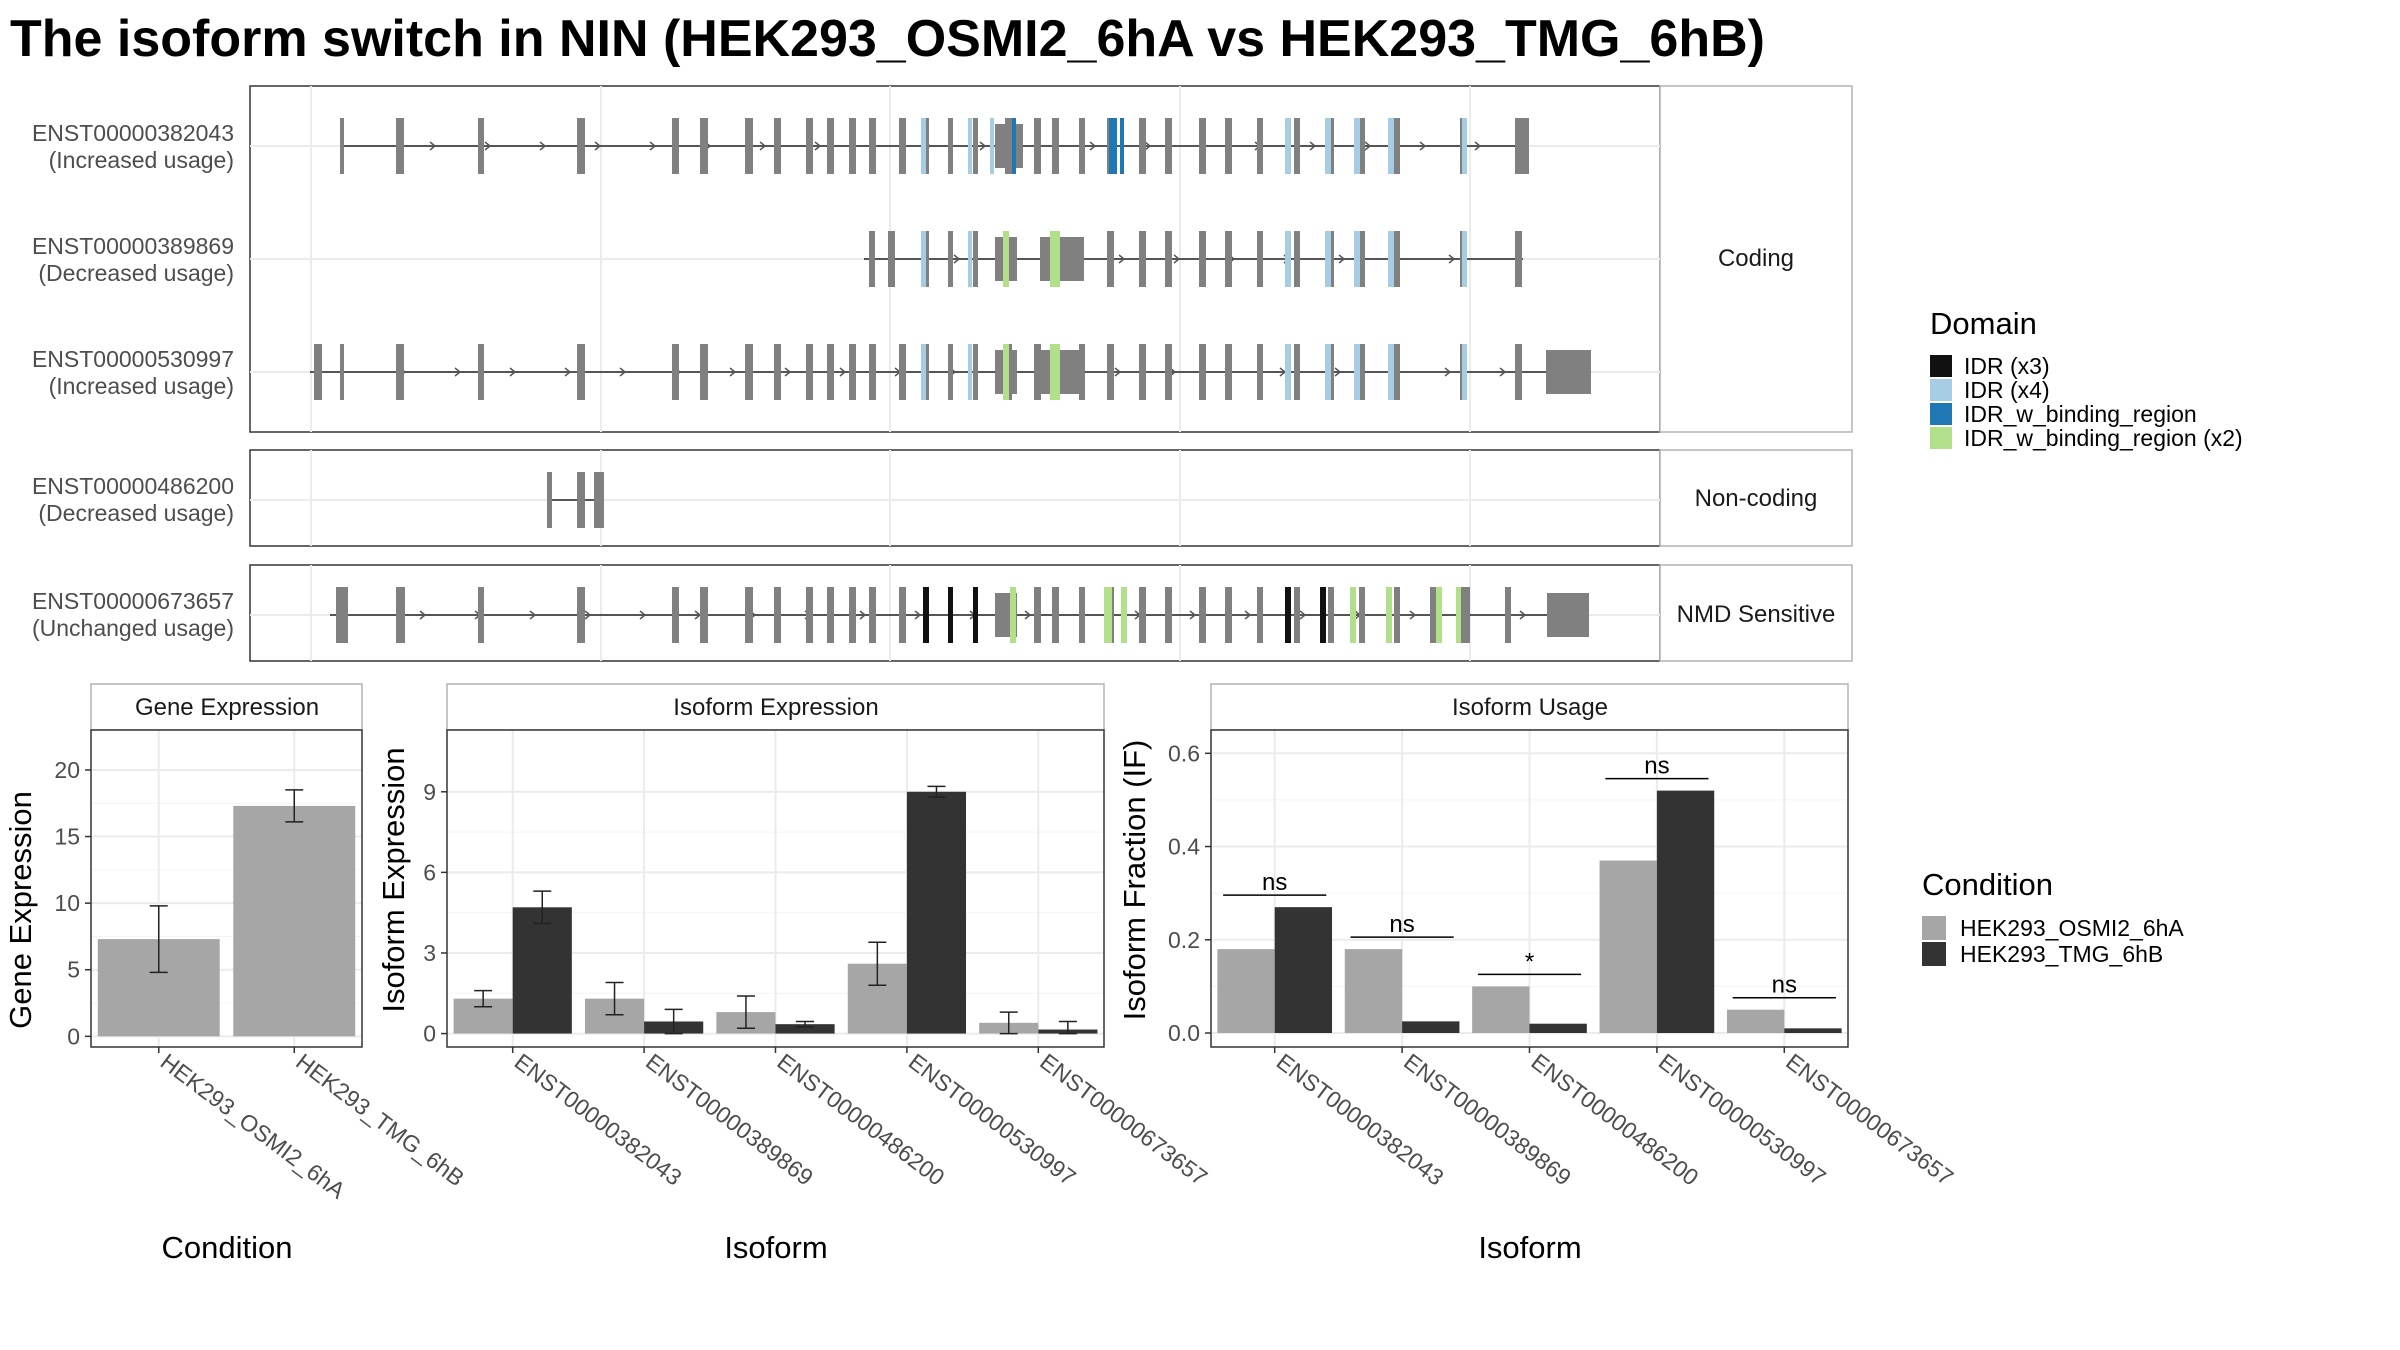 The height and width of the screenshot is (1350, 2400). What do you see at coordinates (1756, 498) in the screenshot?
I see `strip-label-noncoding: Non-coding` at bounding box center [1756, 498].